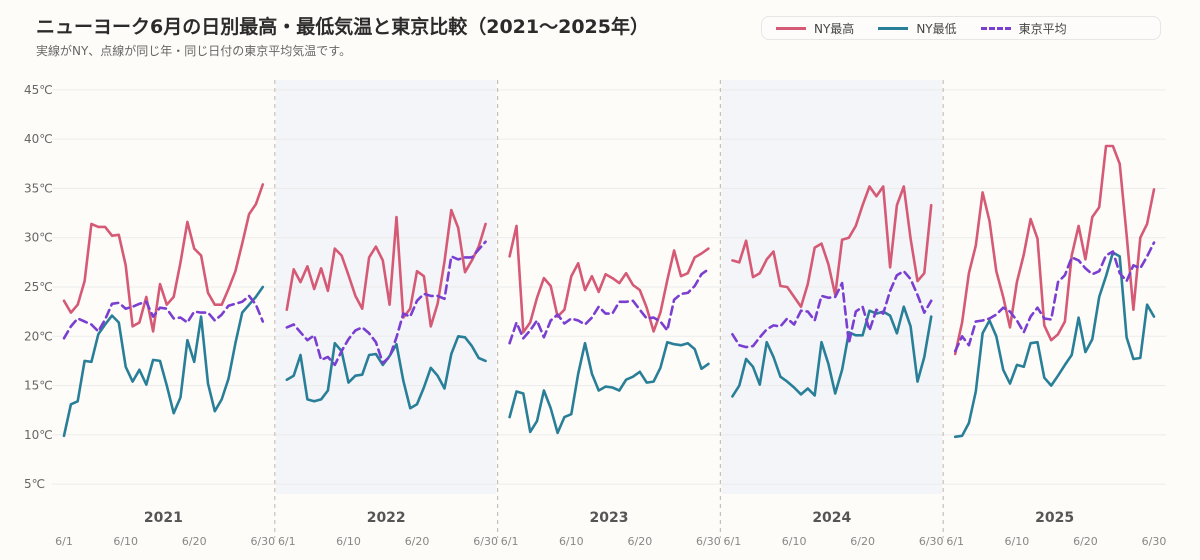 The height and width of the screenshot is (560, 1200). I want to click on series-line-ny-high-2024, so click(832, 247).